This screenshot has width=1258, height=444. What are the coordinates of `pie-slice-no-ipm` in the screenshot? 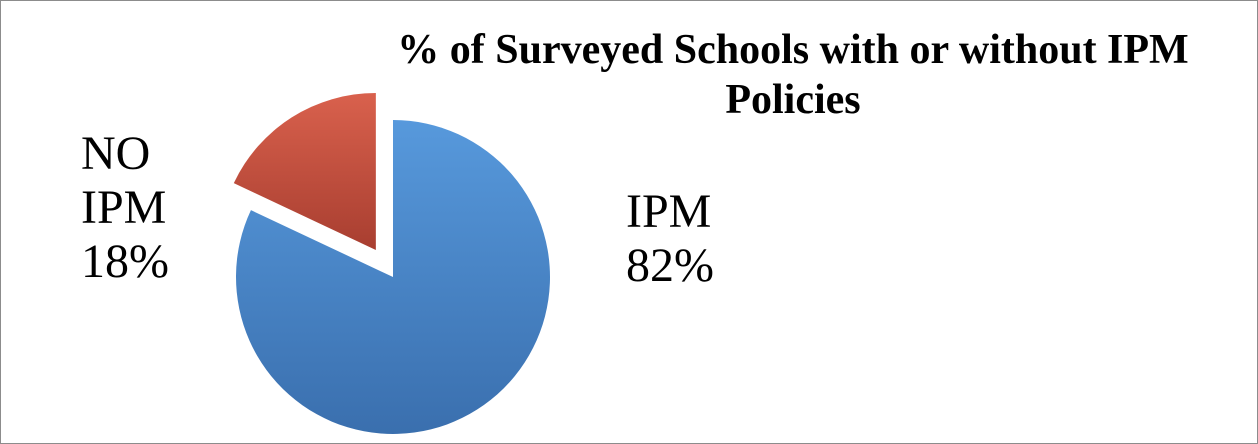 It's located at (304, 171).